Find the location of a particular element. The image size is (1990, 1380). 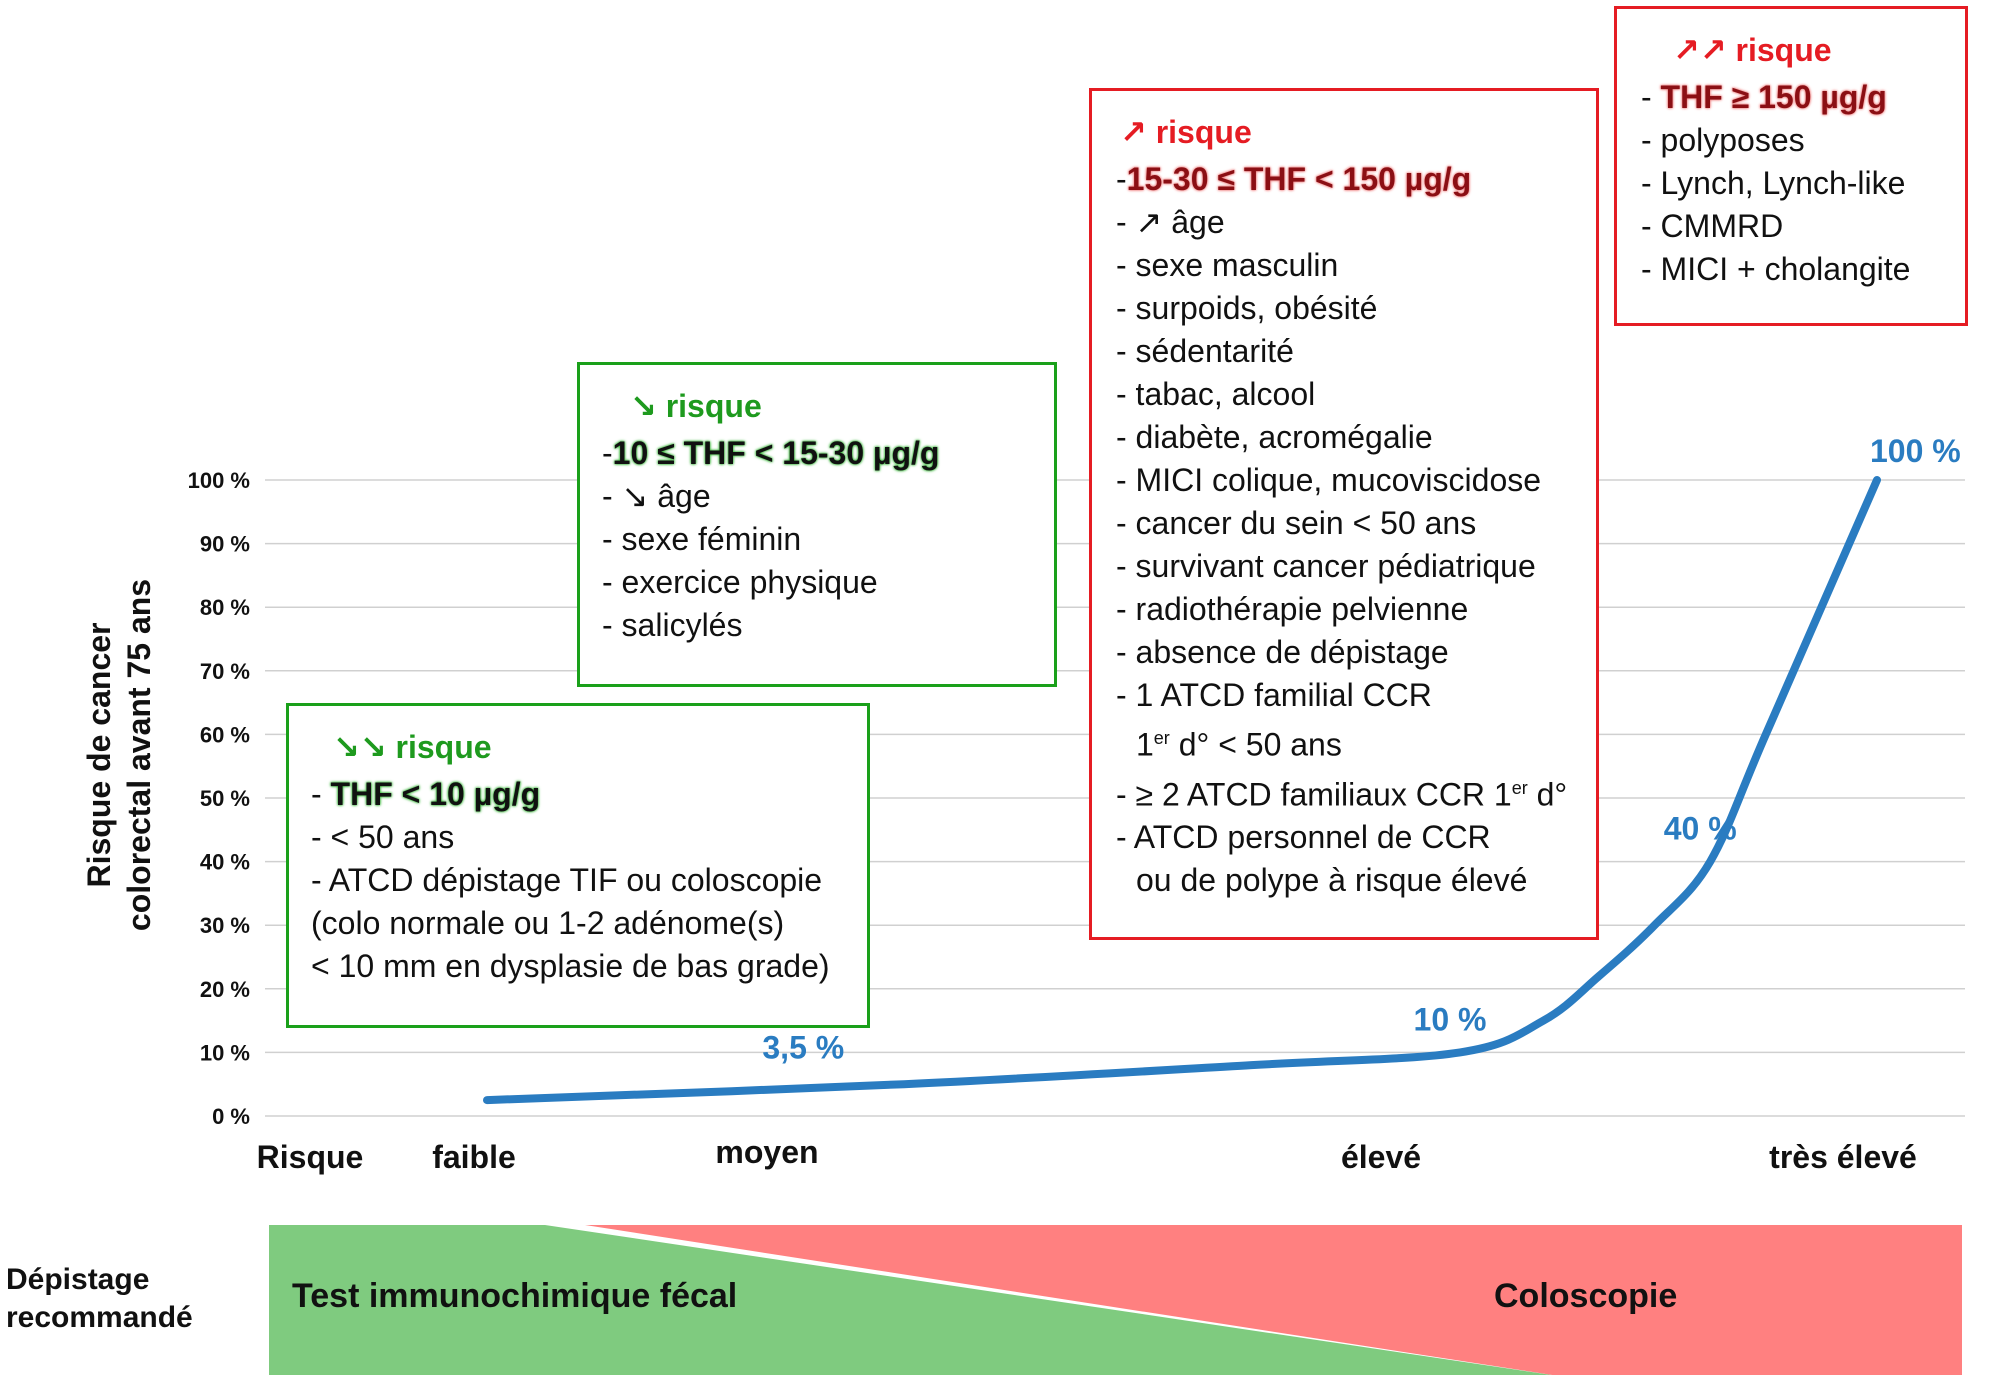

coloscopie-band is located at coordinates (1273, 1300).